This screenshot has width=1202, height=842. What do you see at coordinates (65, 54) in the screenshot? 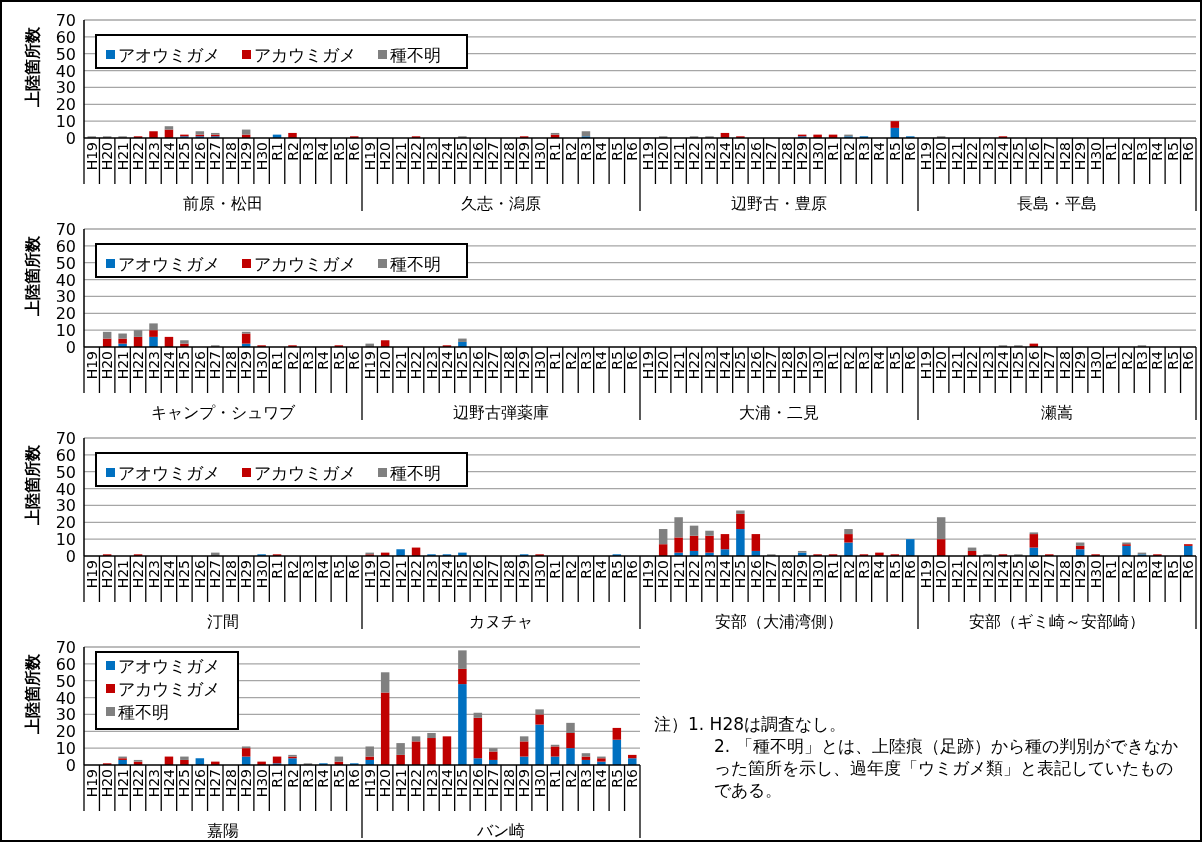
I see `y-tick-label: 50` at bounding box center [65, 54].